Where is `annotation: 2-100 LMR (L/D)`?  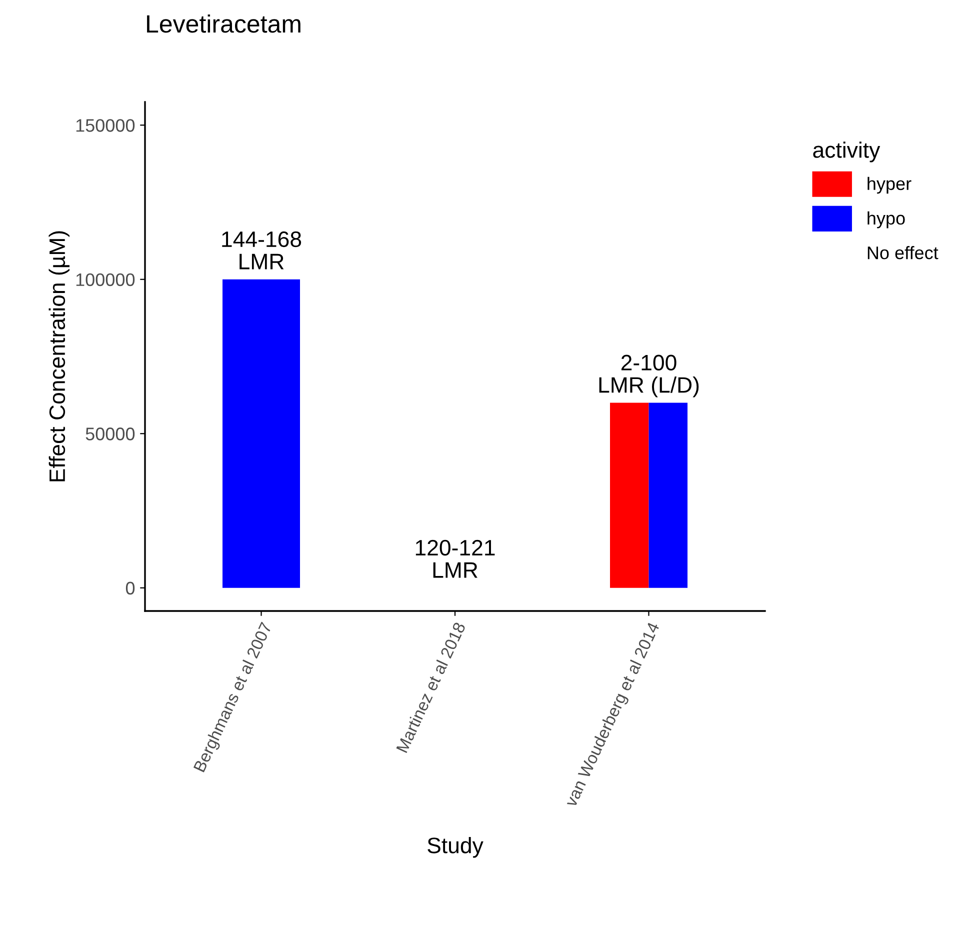
annotation: 2-100 LMR (L/D) is located at coordinates (649, 376).